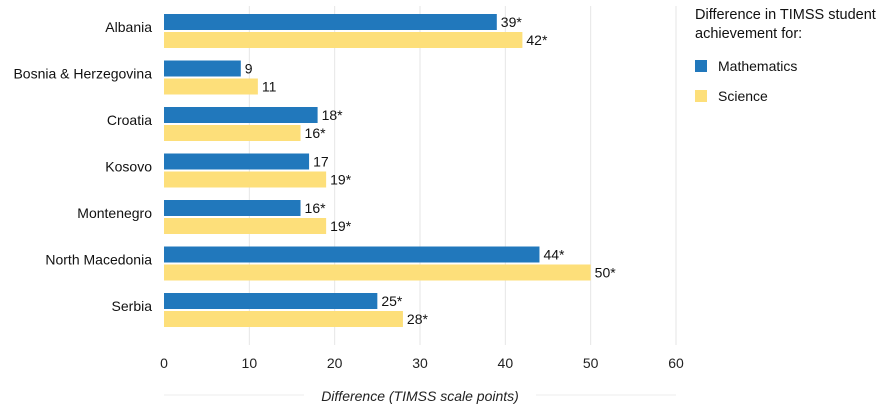 This screenshot has width=882, height=412. What do you see at coordinates (392, 301) in the screenshot?
I see `data-label: 25*` at bounding box center [392, 301].